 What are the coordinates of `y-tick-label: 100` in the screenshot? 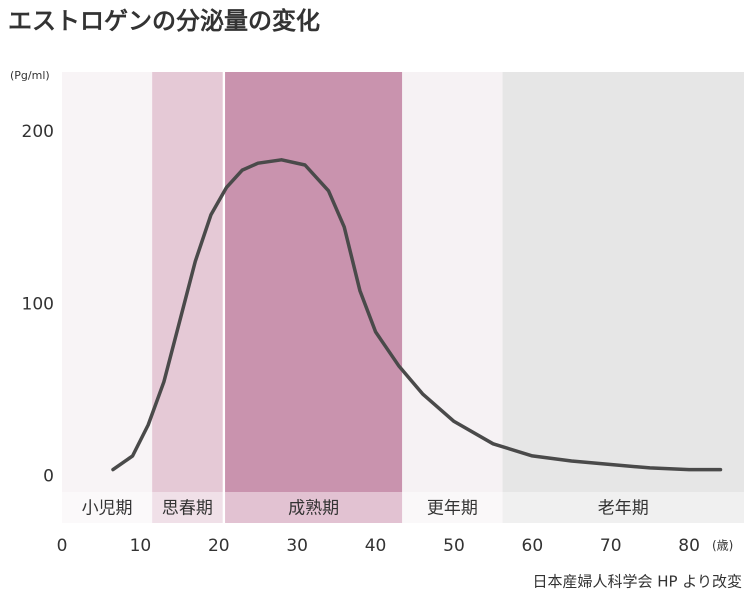 It's located at (38, 304).